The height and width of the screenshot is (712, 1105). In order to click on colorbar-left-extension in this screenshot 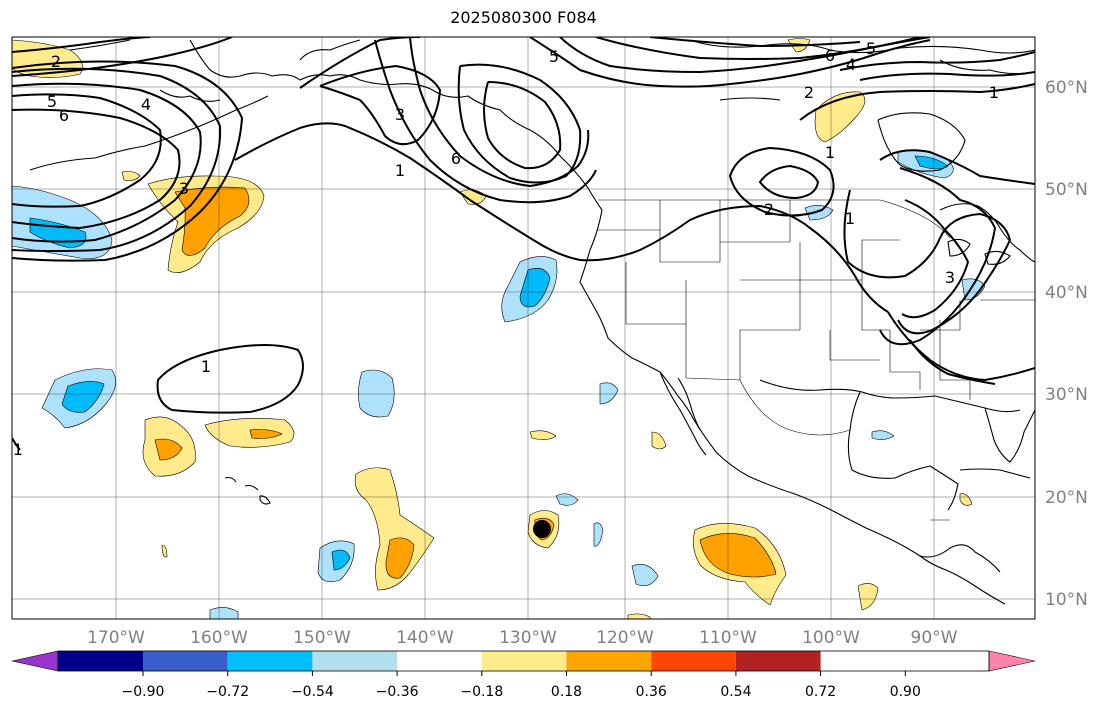, I will do `click(35, 661)`.